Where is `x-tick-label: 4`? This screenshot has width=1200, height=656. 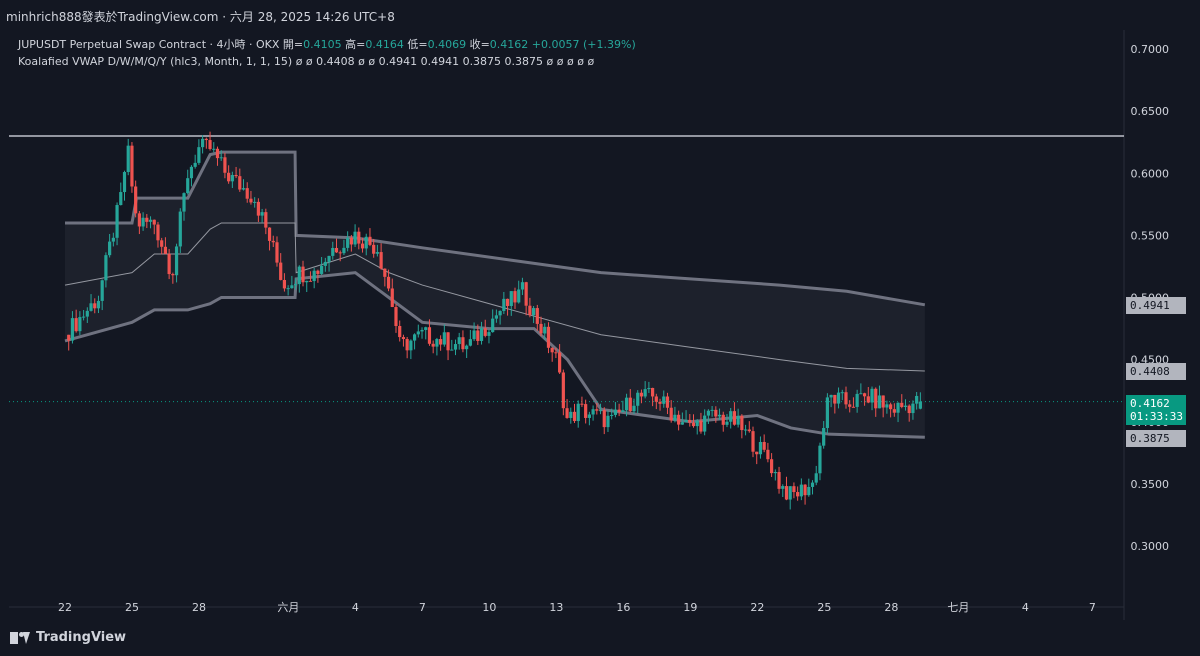 x-tick-label: 4 is located at coordinates (1025, 607).